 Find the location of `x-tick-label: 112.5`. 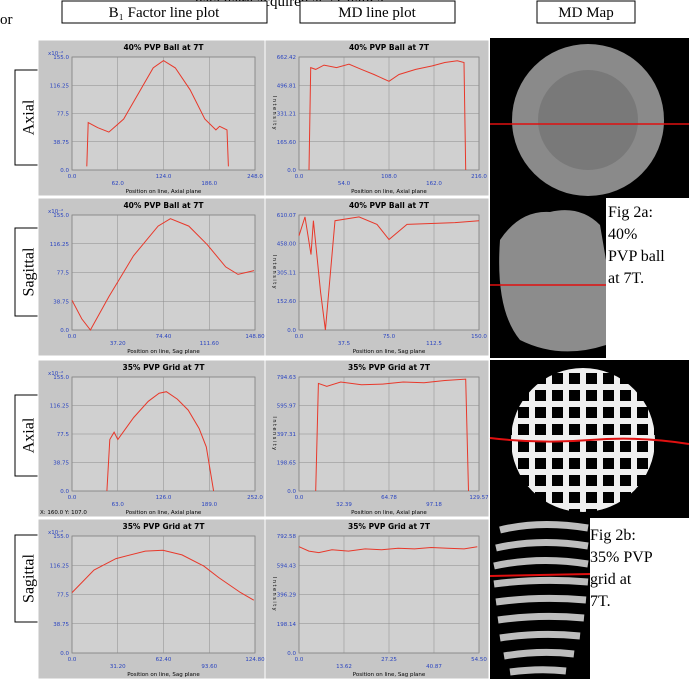

x-tick-label: 112.5 is located at coordinates (434, 344).